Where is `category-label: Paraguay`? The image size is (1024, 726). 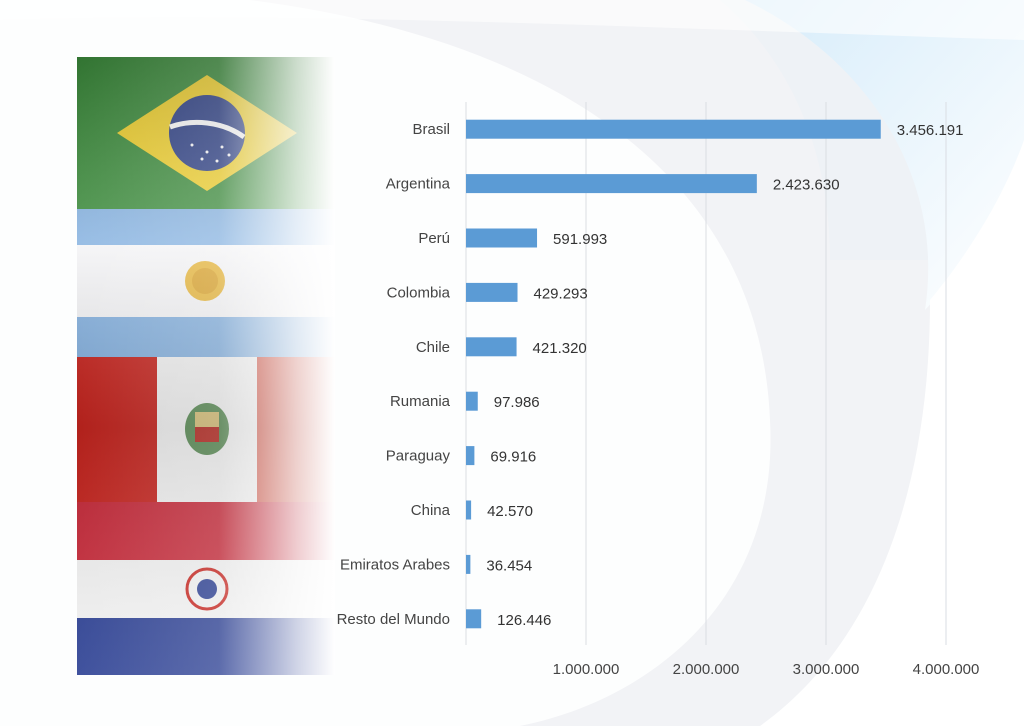 category-label: Paraguay is located at coordinates (418, 456).